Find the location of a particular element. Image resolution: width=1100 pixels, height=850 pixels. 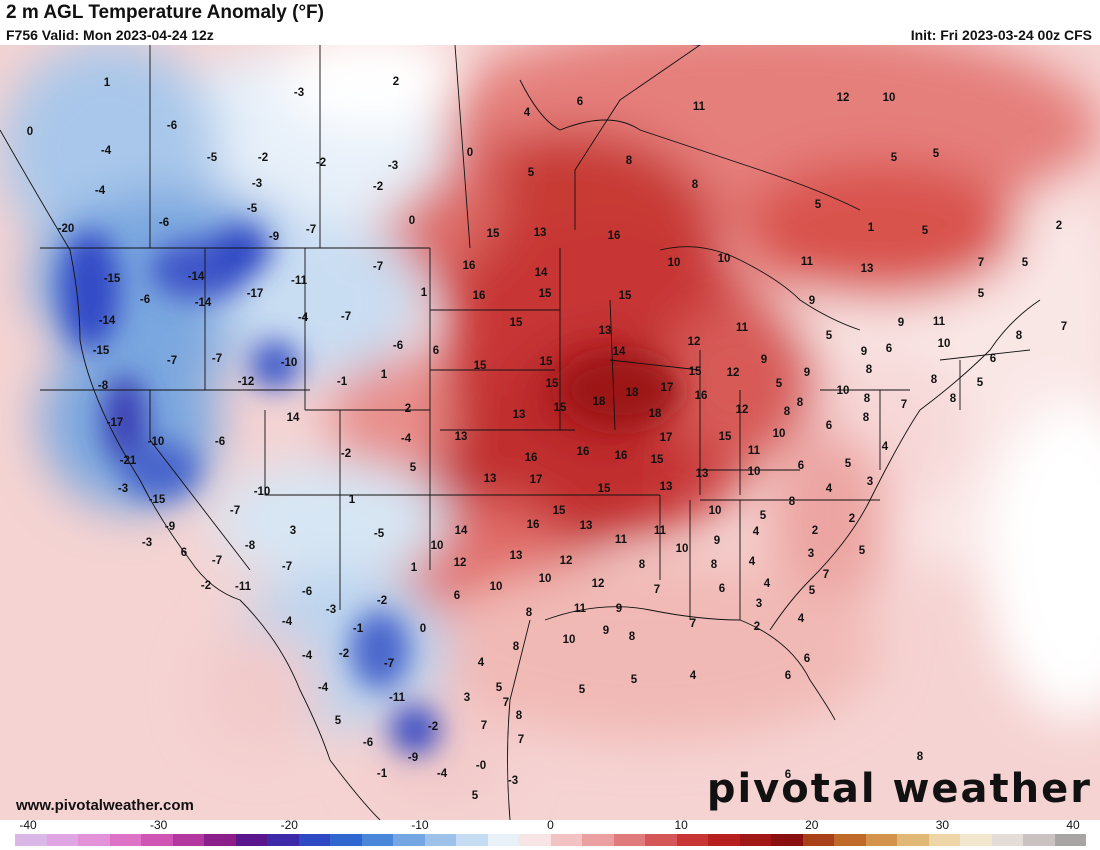

anomaly-label: -8 is located at coordinates (103, 386).